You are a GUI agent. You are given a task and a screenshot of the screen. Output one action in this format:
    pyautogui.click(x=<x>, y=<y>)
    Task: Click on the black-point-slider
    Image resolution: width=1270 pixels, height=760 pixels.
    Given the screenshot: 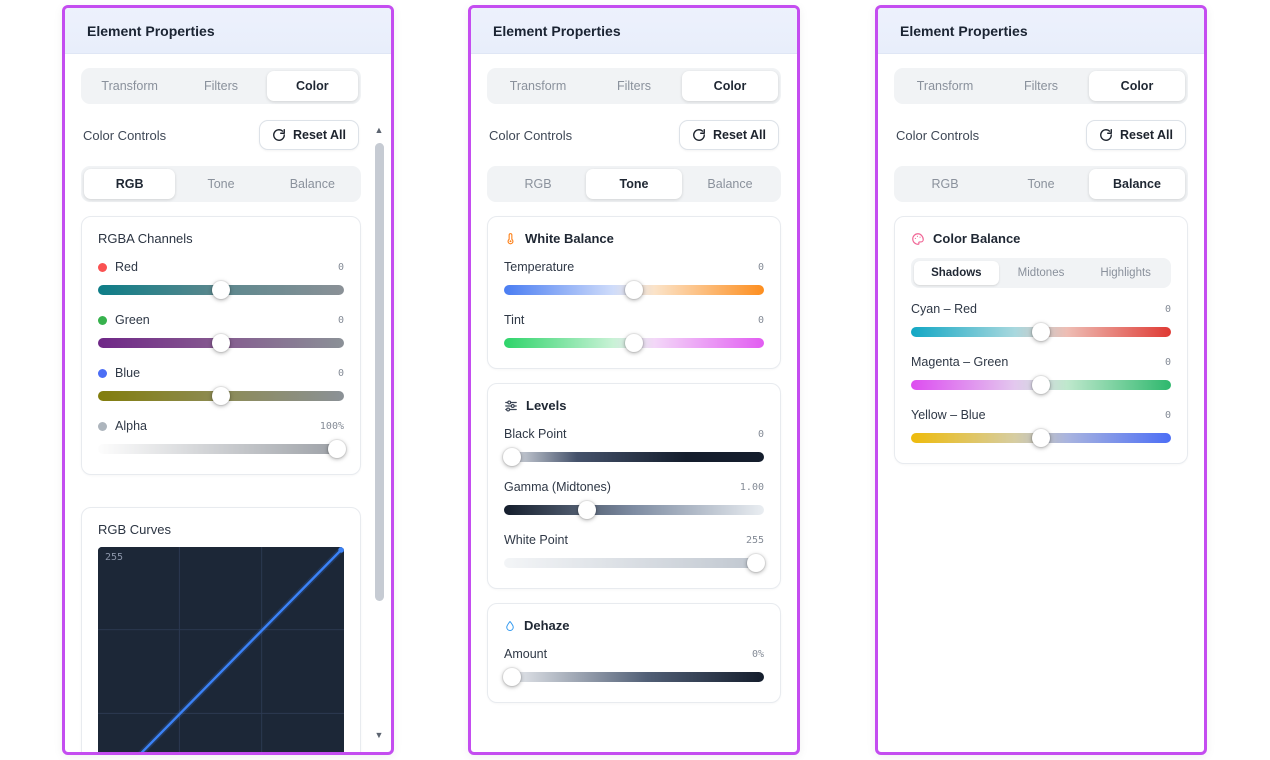 What is the action you would take?
    pyautogui.click(x=633, y=457)
    